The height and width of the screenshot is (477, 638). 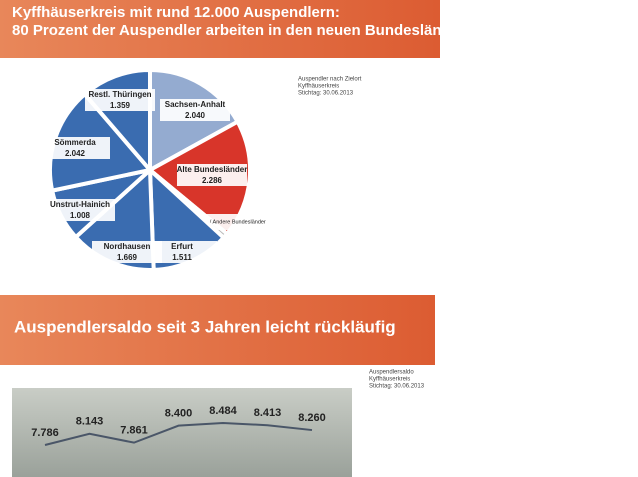 What do you see at coordinates (268, 413) in the screenshot?
I see `value-label: 8.413` at bounding box center [268, 413].